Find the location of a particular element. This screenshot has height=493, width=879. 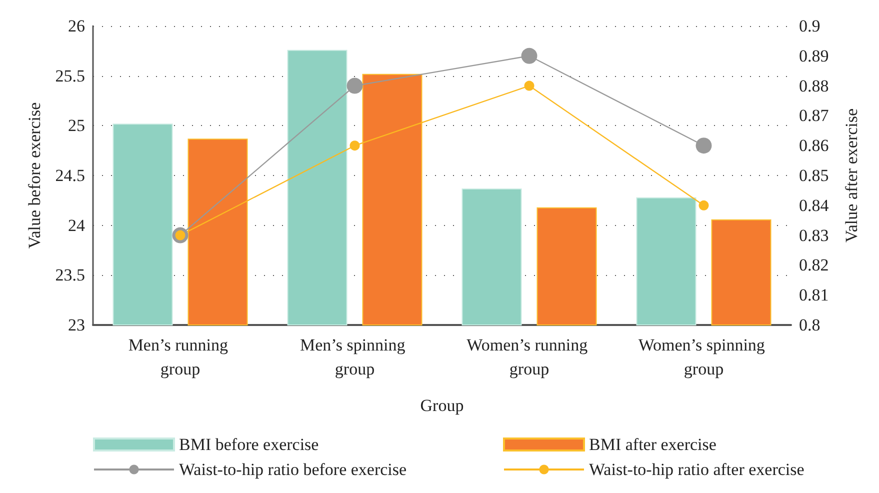

y-tick-label: 24.5 is located at coordinates (70, 175).